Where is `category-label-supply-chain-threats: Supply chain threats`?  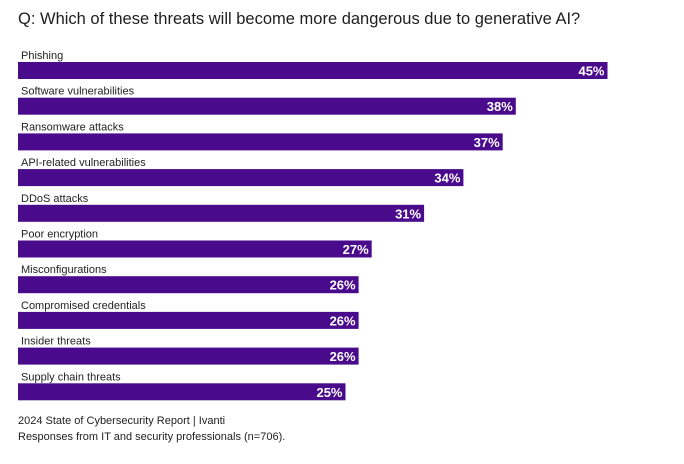
category-label-supply-chain-threats: Supply chain threats is located at coordinates (71, 377).